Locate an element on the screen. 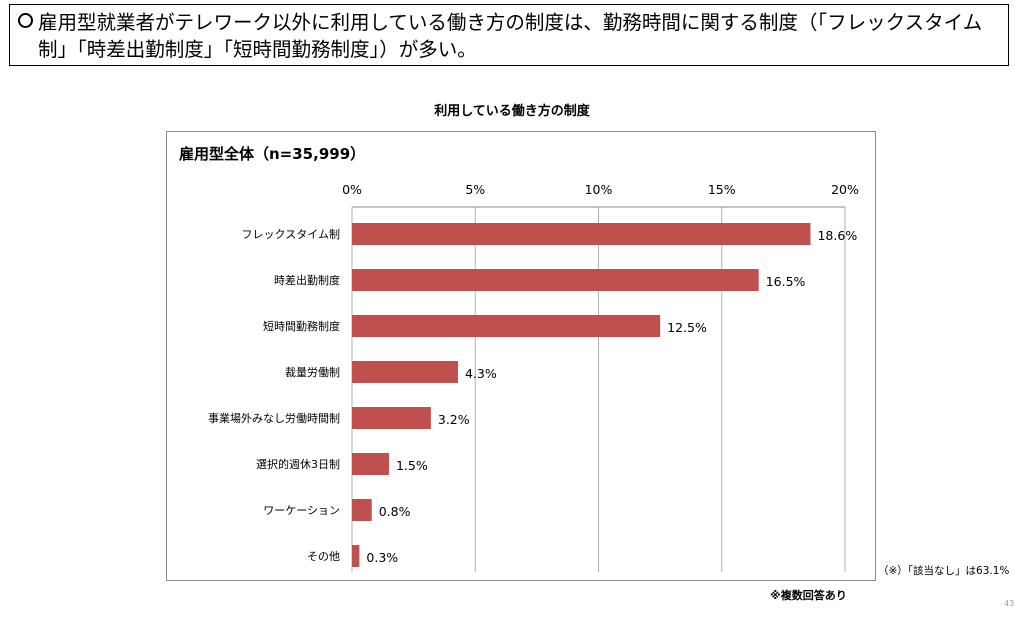 Image resolution: width=1024 pixels, height=617 pixels. not-applicable-note: （※）「該当なし」は63.1% is located at coordinates (944, 571).